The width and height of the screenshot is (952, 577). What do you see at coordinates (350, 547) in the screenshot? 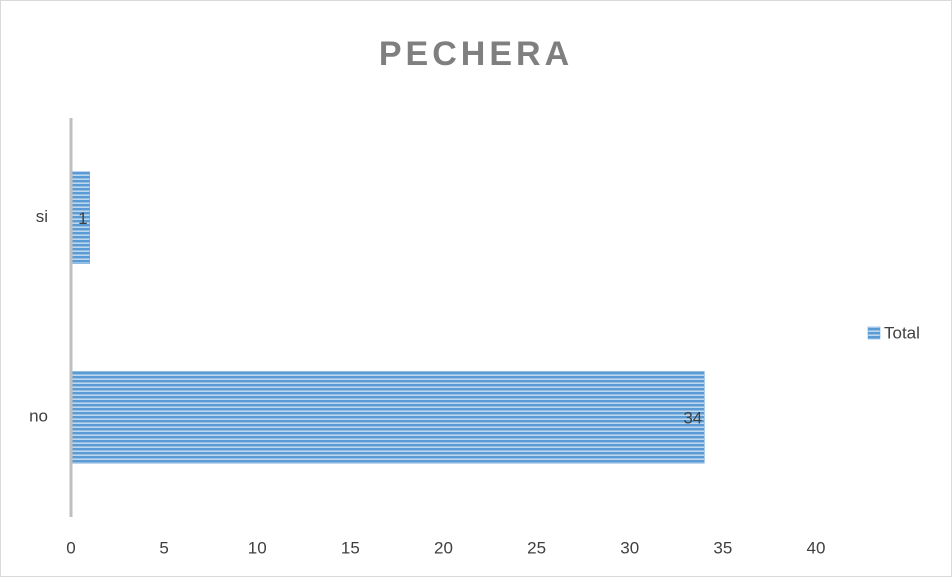
I see `x-tick-label: 15` at bounding box center [350, 547].